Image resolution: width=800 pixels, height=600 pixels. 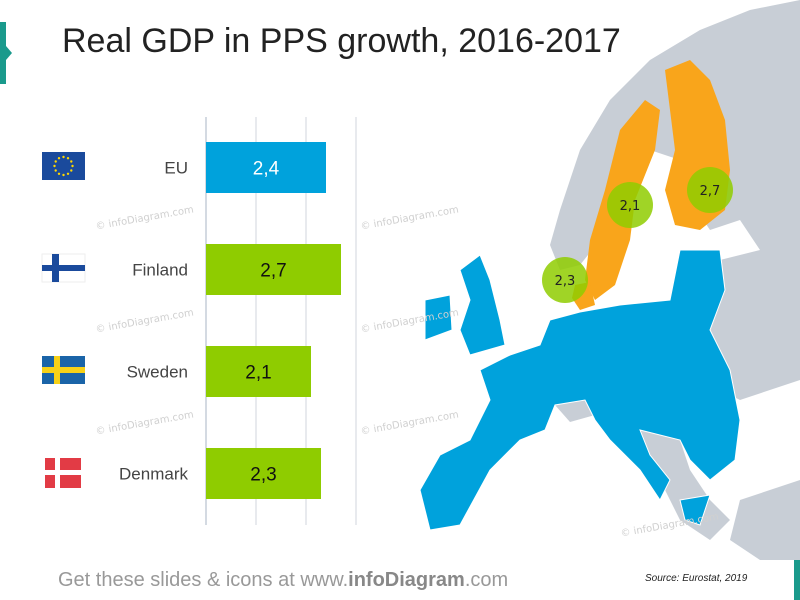 I want to click on finland-flag-icon, so click(x=63, y=268).